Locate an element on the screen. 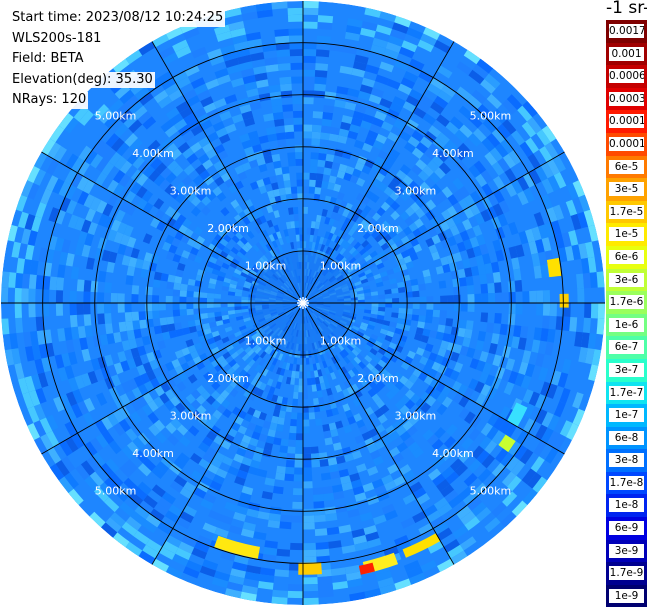  colorbar-cell: 6e-6 is located at coordinates (626, 257).